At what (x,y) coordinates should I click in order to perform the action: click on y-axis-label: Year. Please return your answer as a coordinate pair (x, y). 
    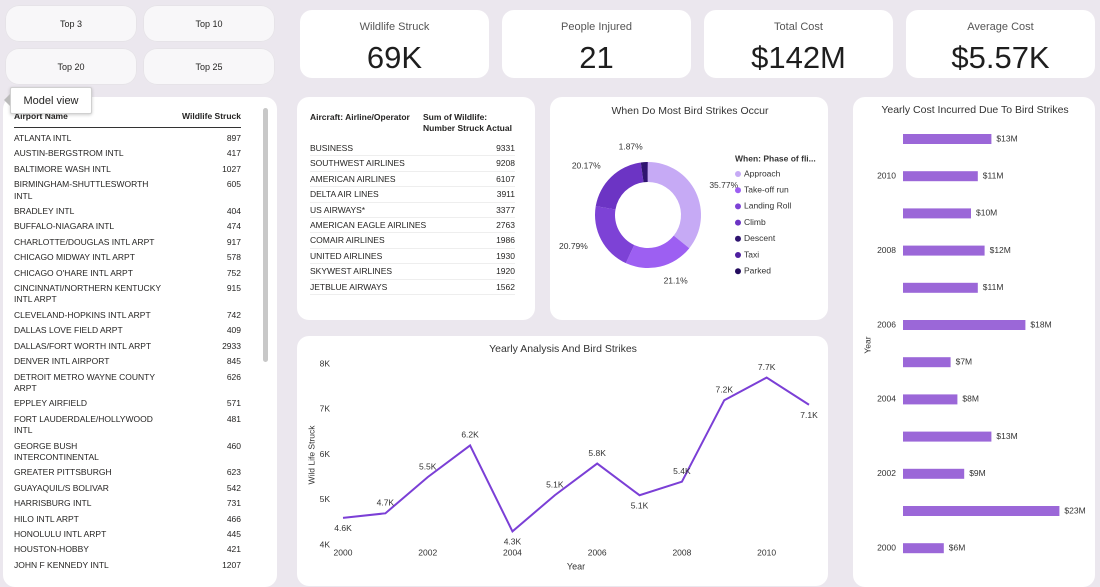
    Looking at the image, I should click on (867, 344).